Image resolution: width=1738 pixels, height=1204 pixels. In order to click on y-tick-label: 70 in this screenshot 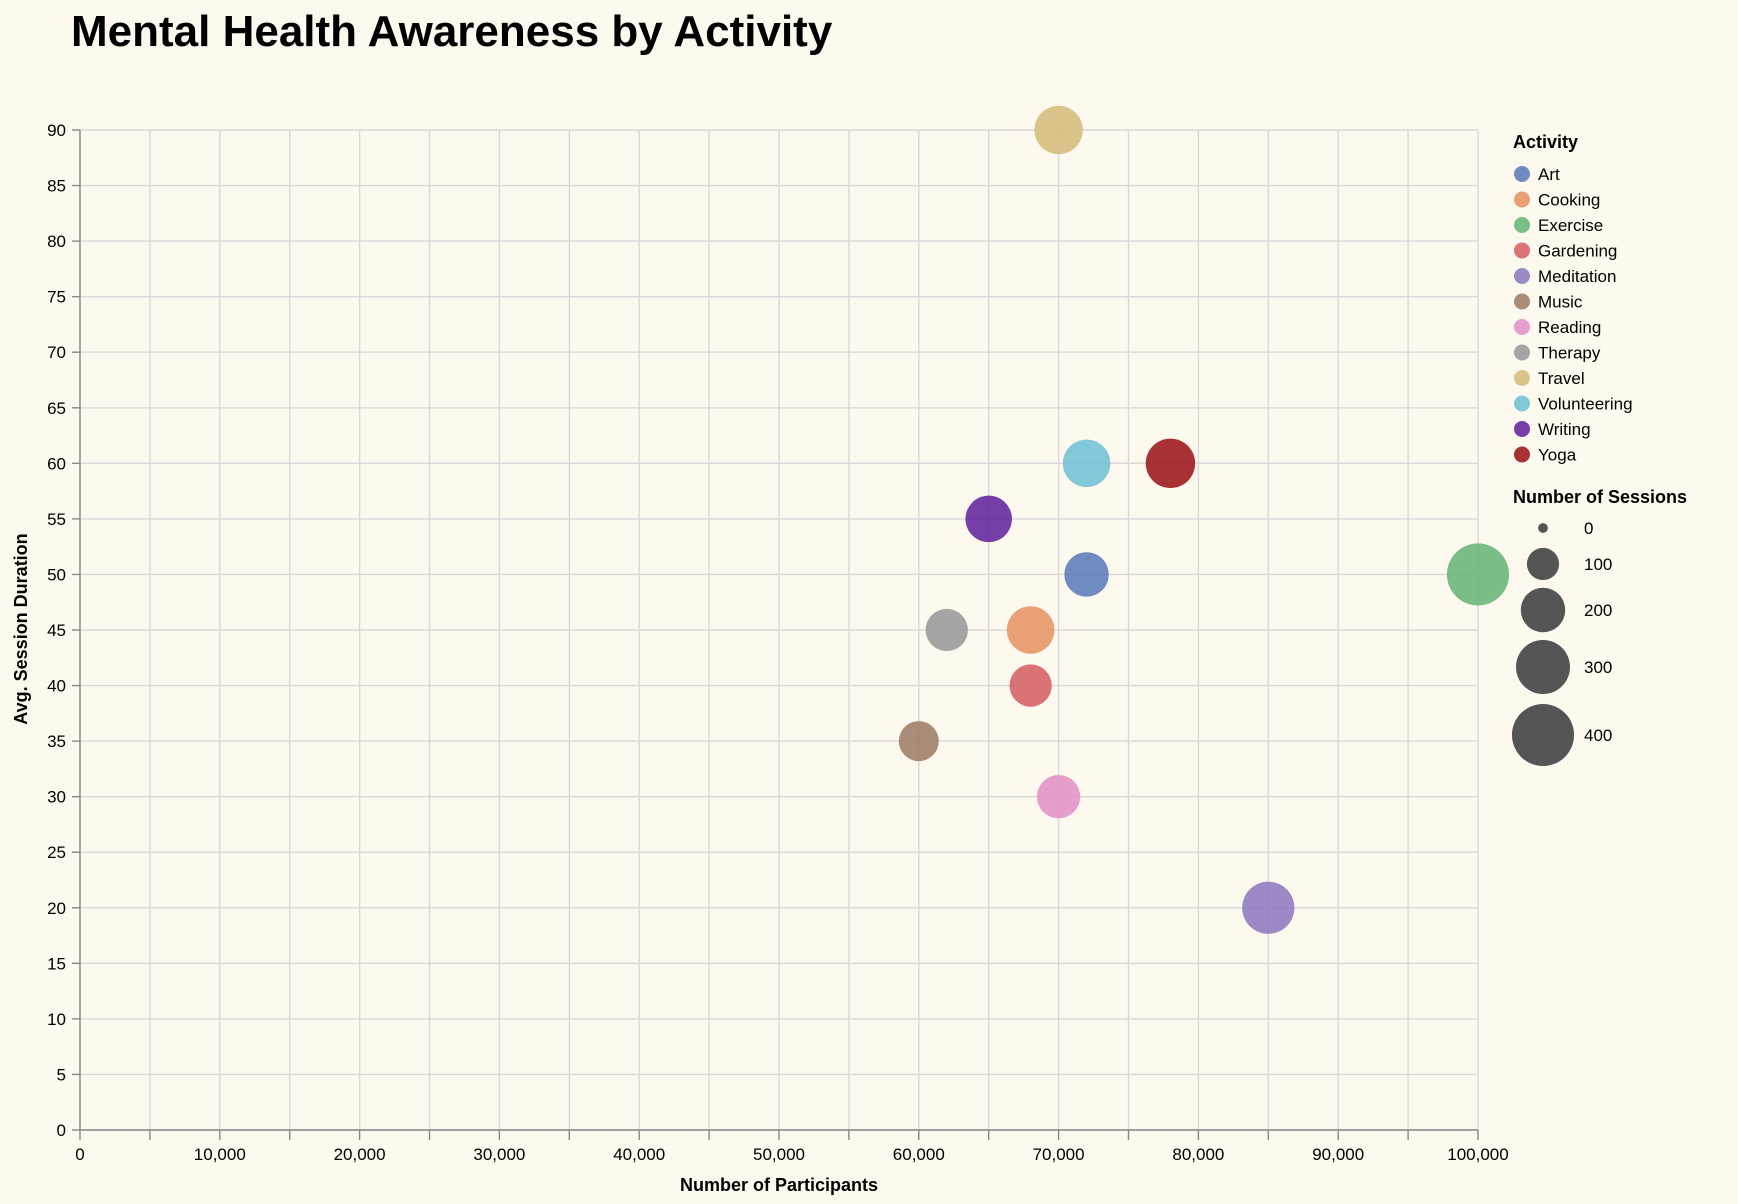, I will do `click(56, 352)`.